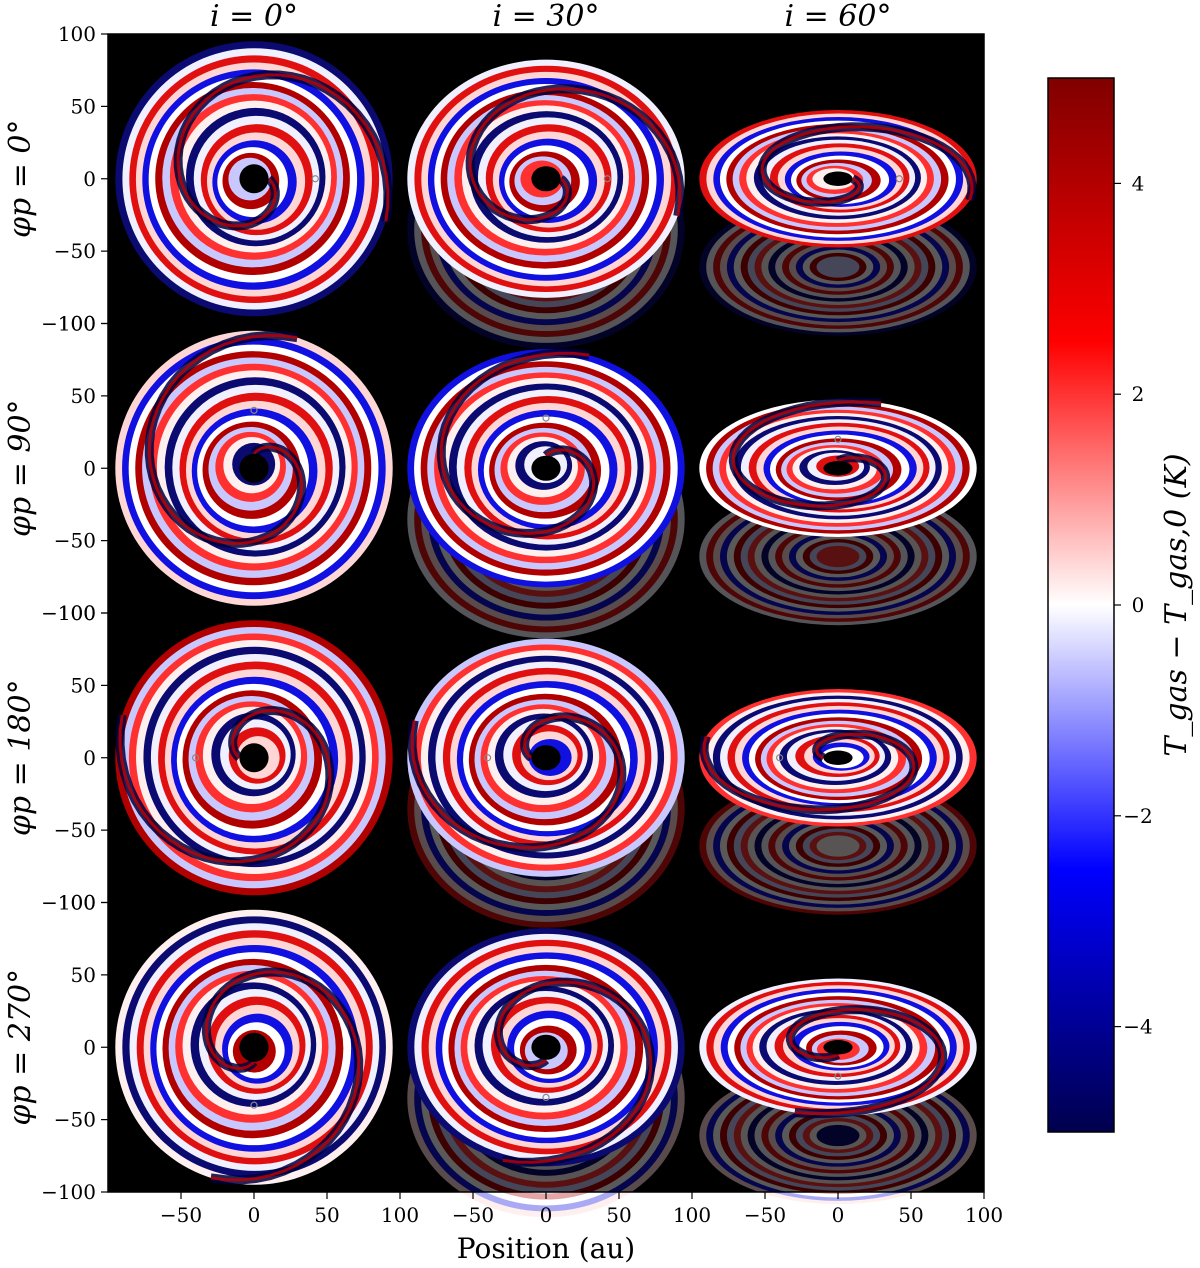  Describe the element at coordinates (1081, 605) in the screenshot. I see `colorbar-gradient` at that location.